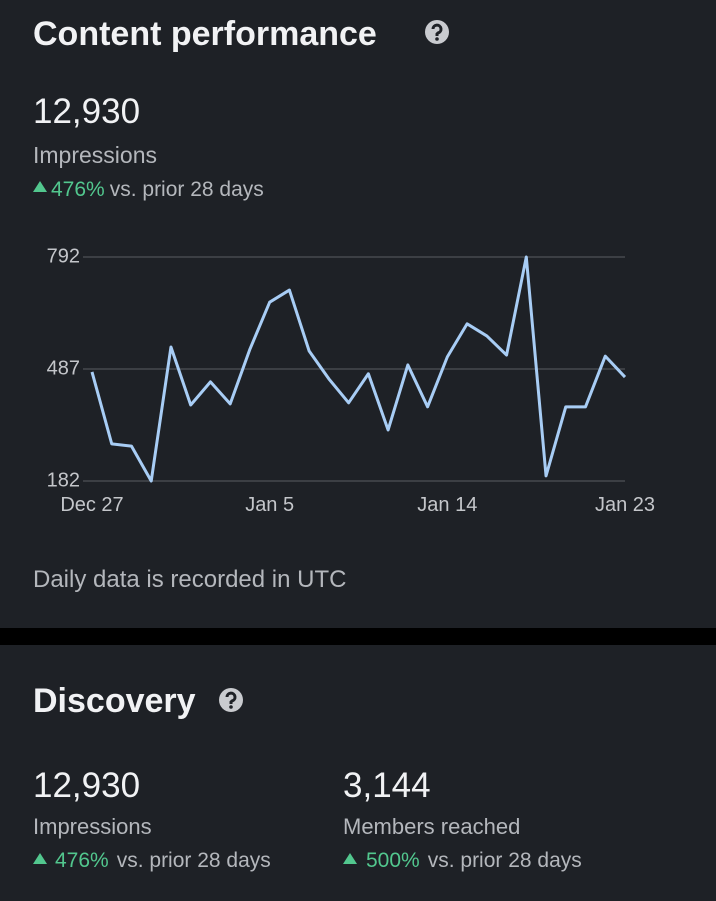  What do you see at coordinates (358, 636) in the screenshot?
I see `separator` at bounding box center [358, 636].